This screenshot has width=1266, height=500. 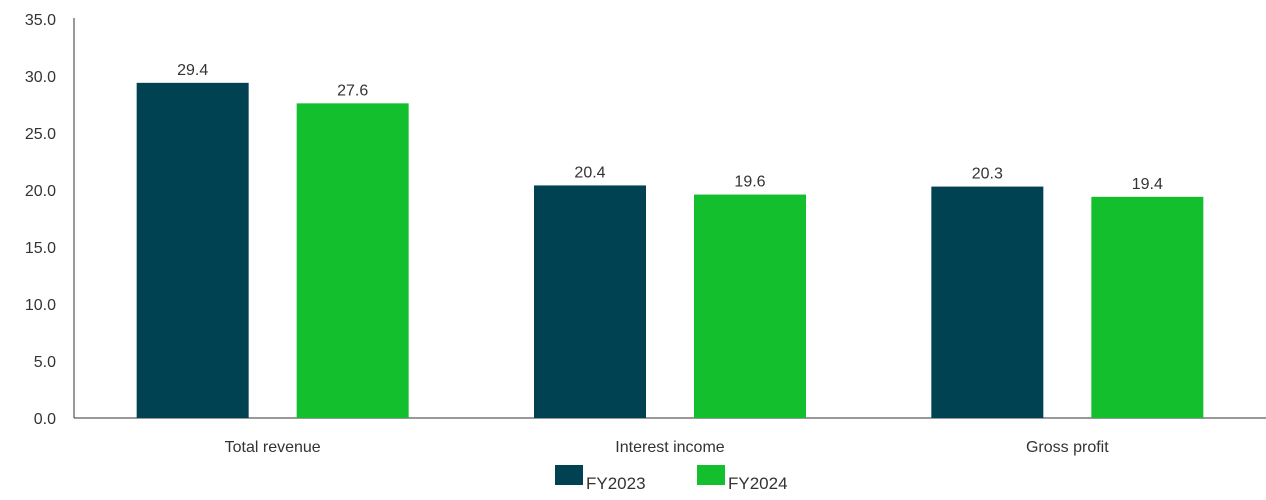 I want to click on data-label: 19.6, so click(x=749, y=182).